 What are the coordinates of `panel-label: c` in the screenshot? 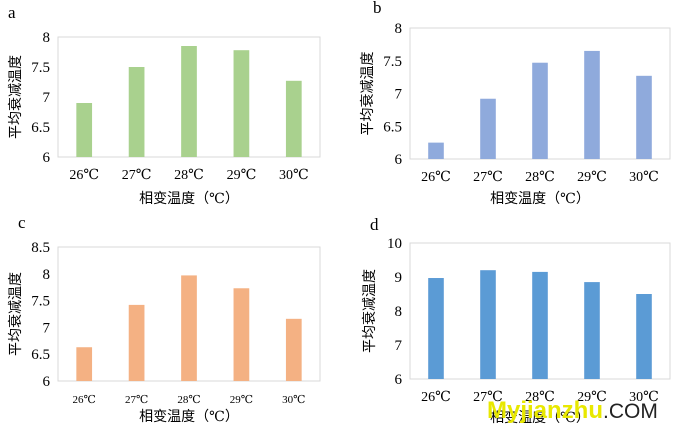 It's located at (22, 222).